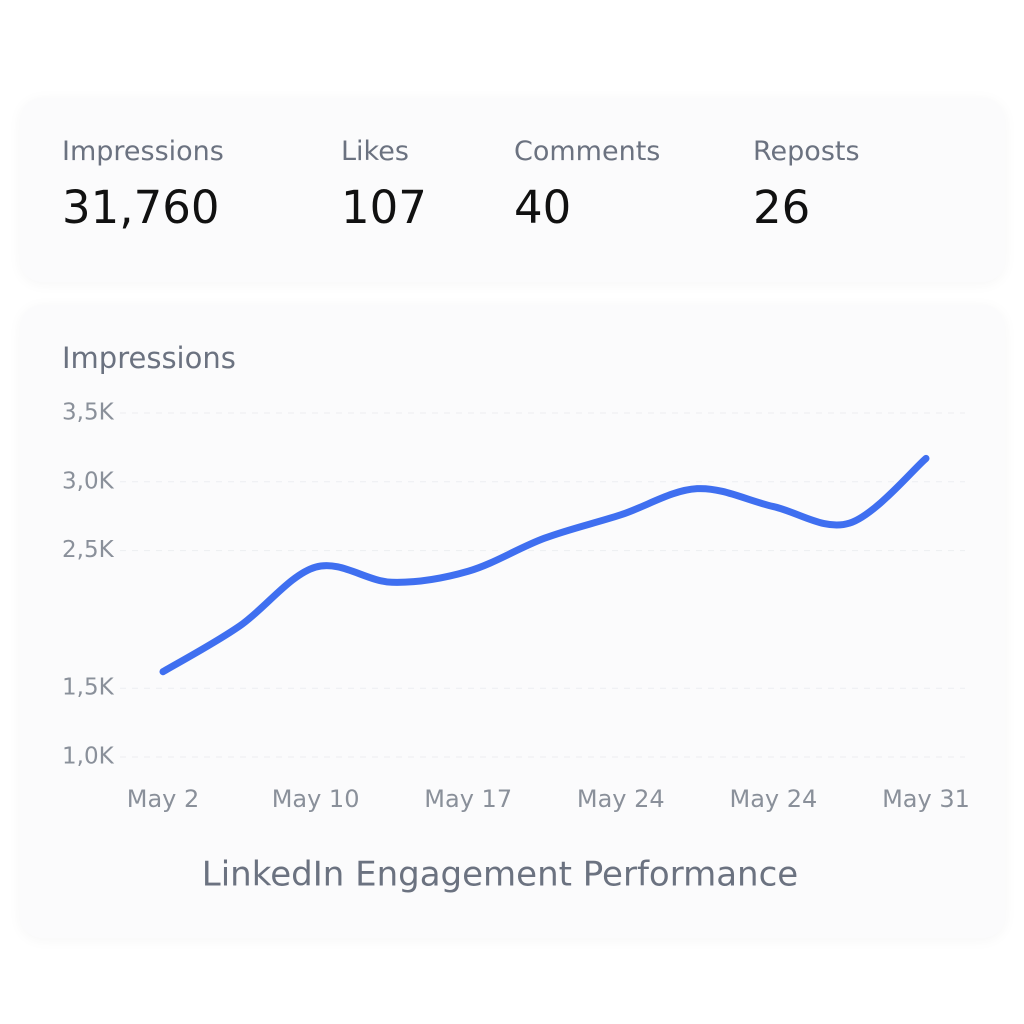 The image size is (1024, 1024). What do you see at coordinates (926, 799) in the screenshot?
I see `x-tick-label: May 31` at bounding box center [926, 799].